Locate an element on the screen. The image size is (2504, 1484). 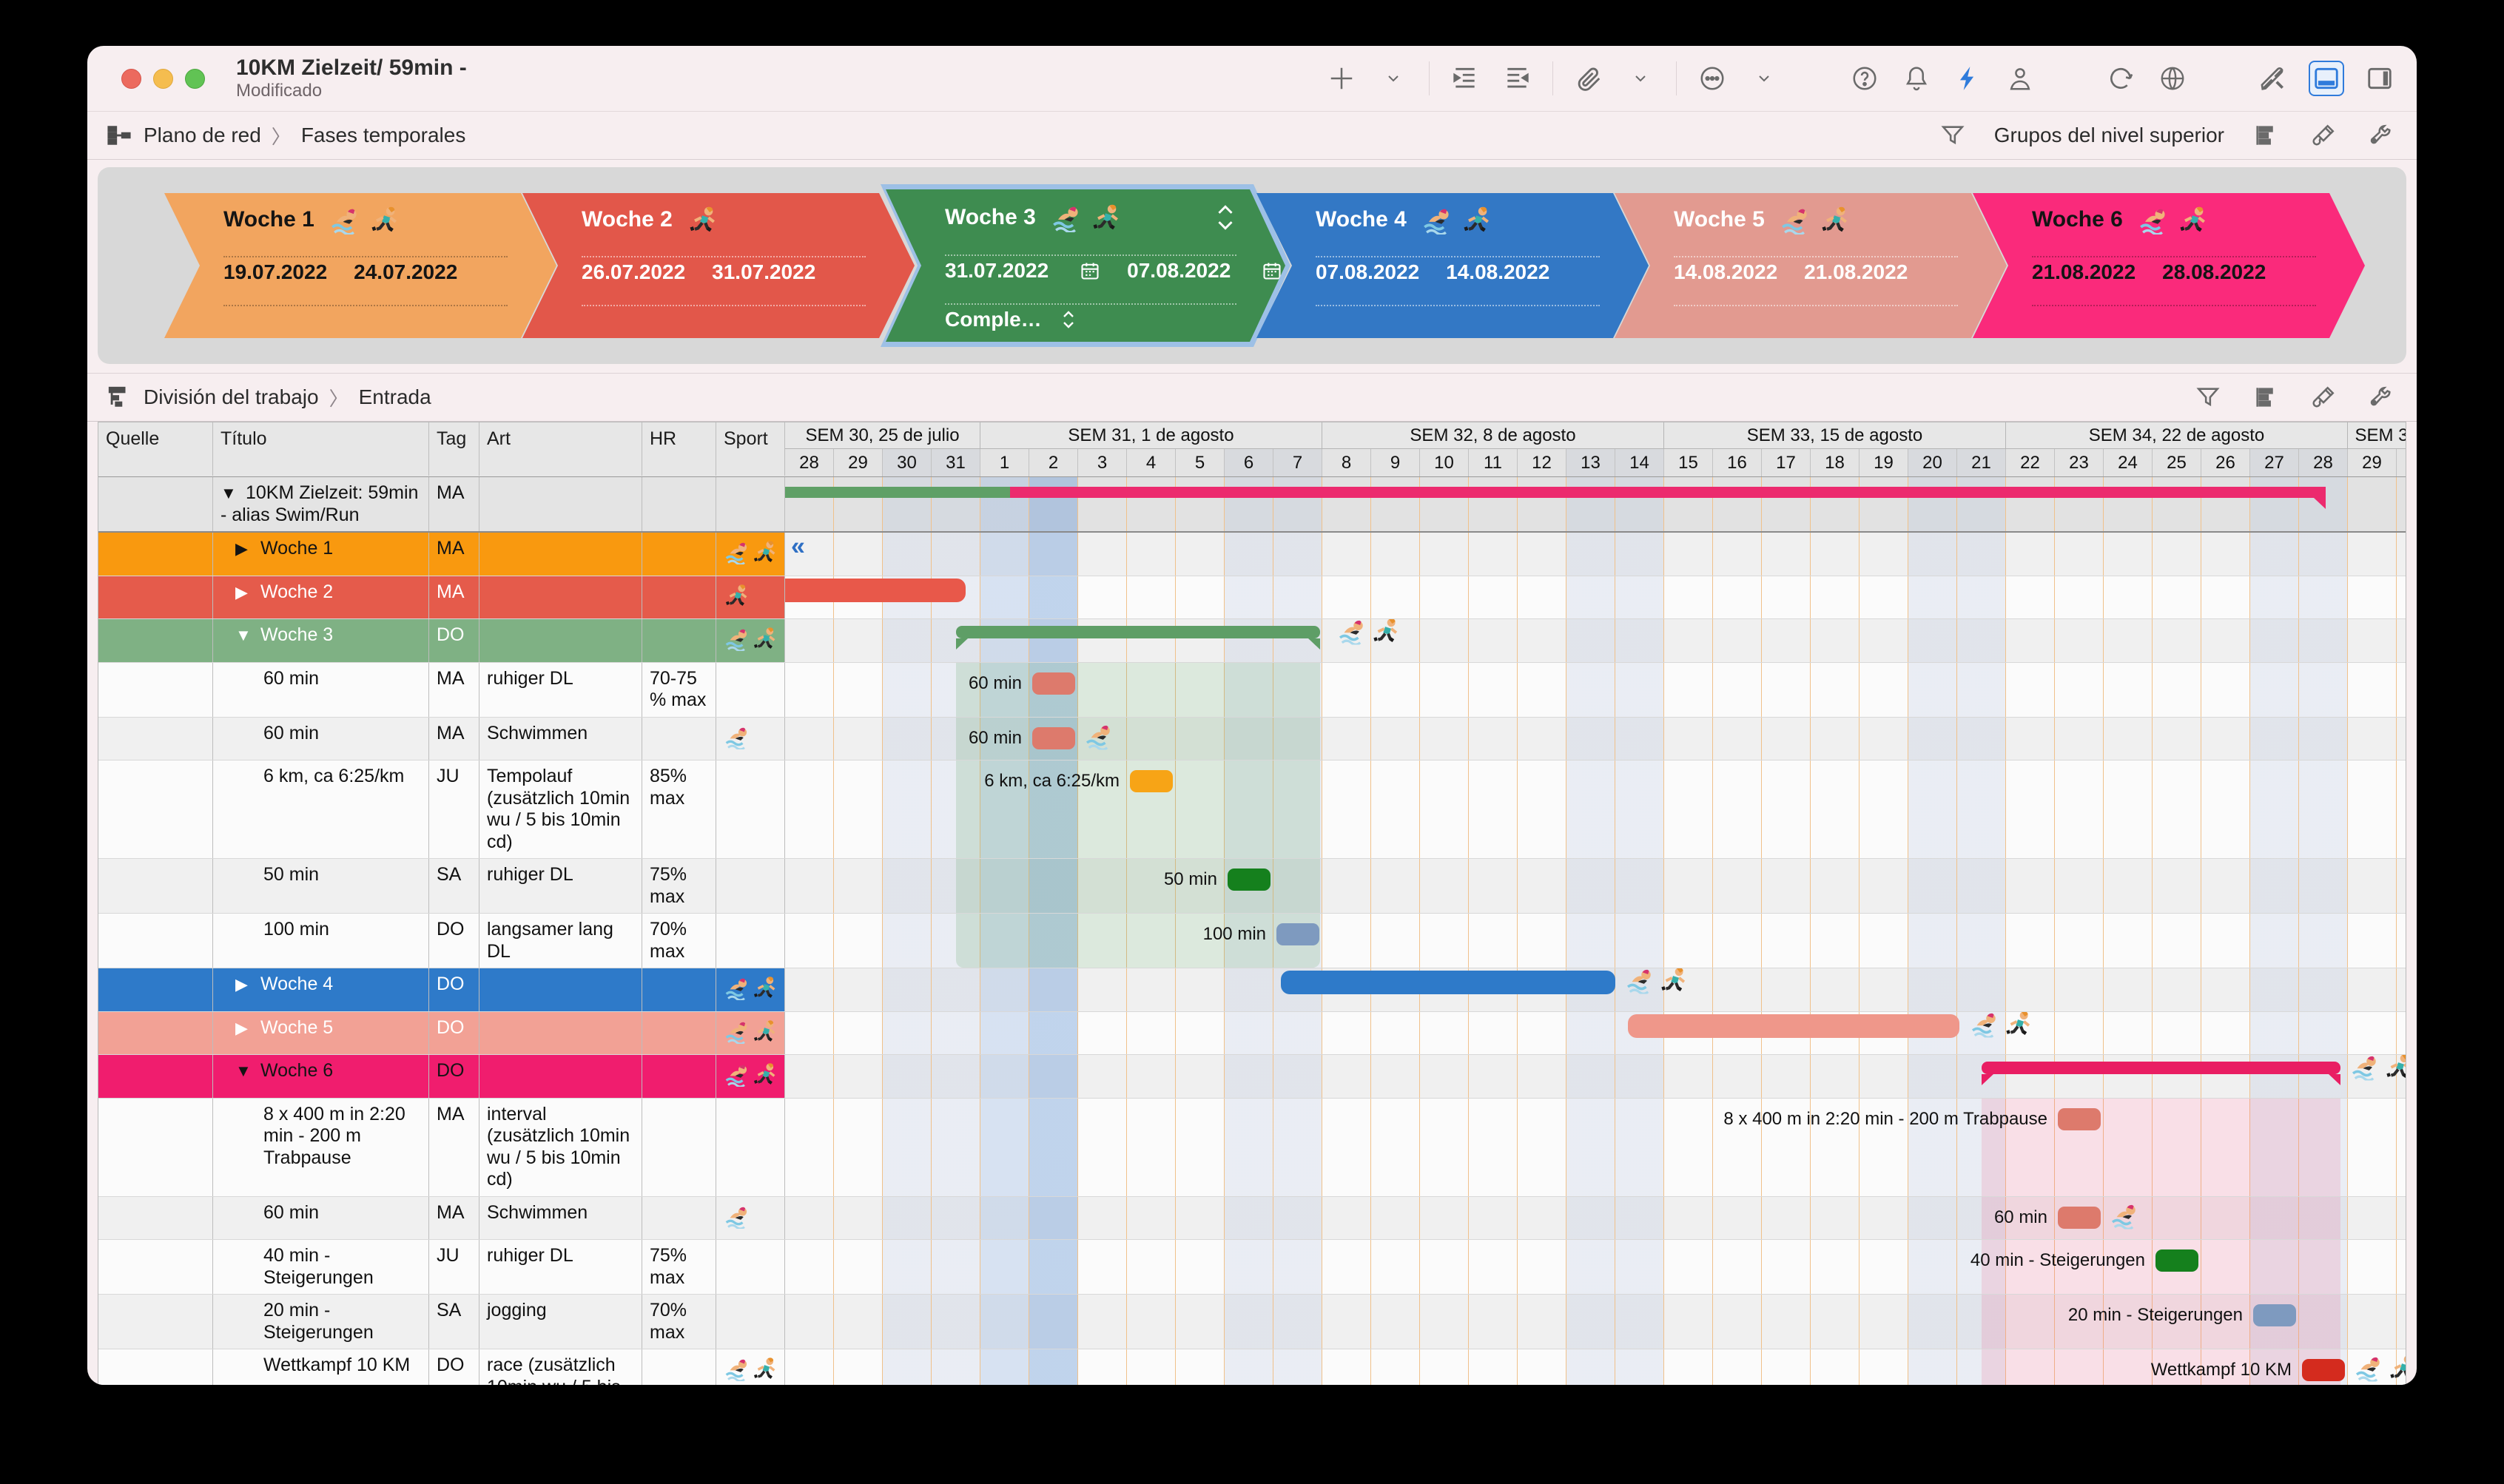
day-header: 12 is located at coordinates (1542, 462).